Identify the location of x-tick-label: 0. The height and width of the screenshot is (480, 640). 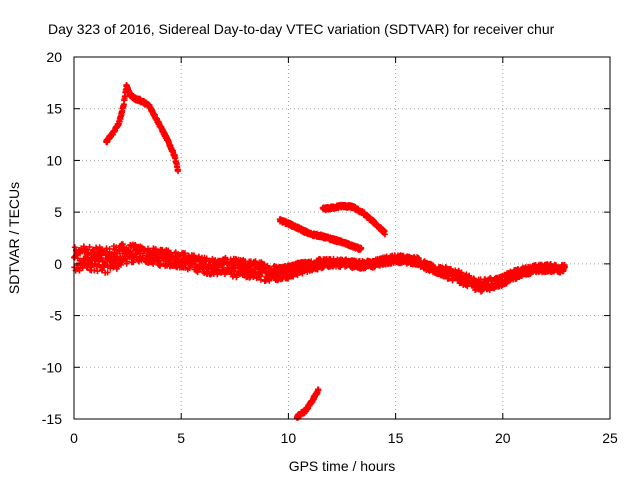
(74, 438).